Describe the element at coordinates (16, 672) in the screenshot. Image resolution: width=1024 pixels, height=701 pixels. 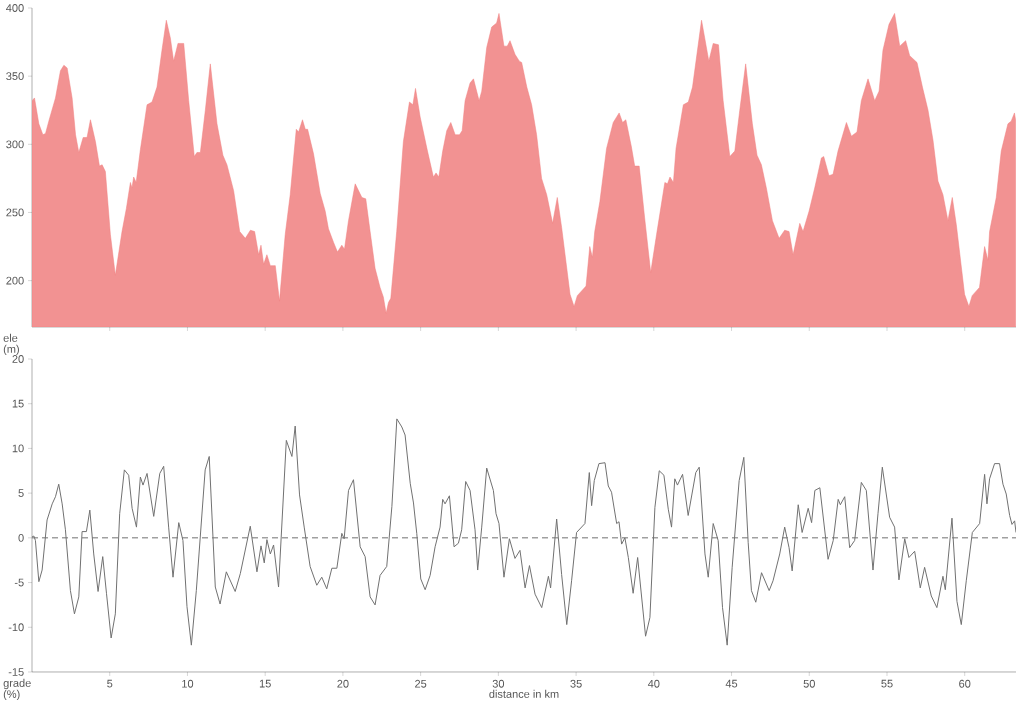
I see `y-tick-label: -15` at that location.